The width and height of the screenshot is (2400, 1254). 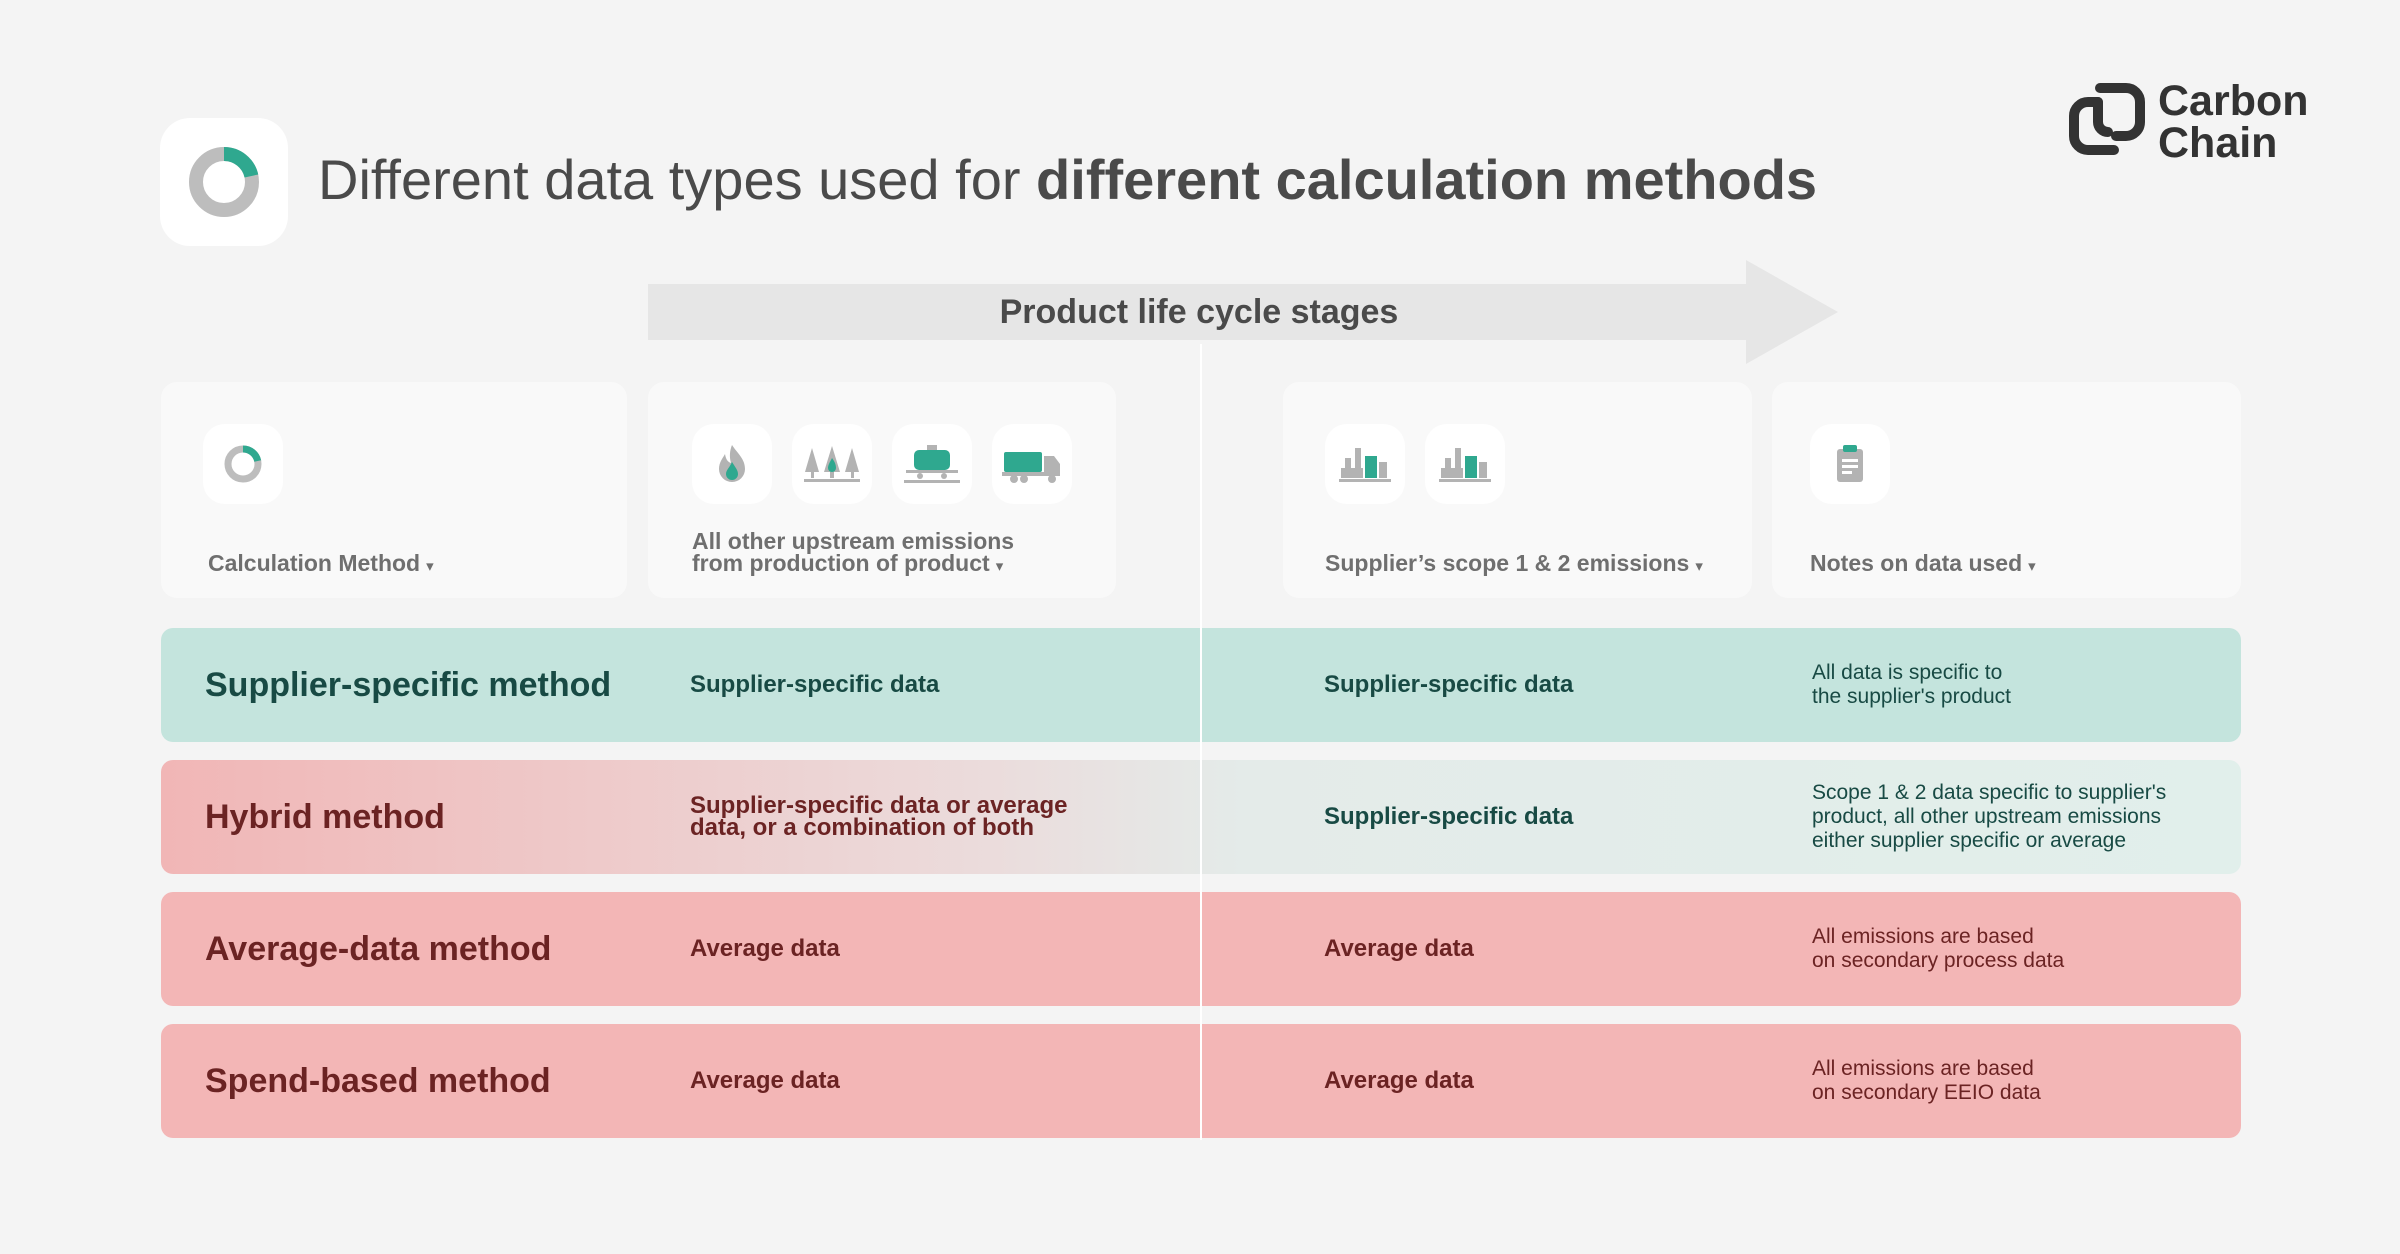 I want to click on title-icon-card, so click(x=224, y=182).